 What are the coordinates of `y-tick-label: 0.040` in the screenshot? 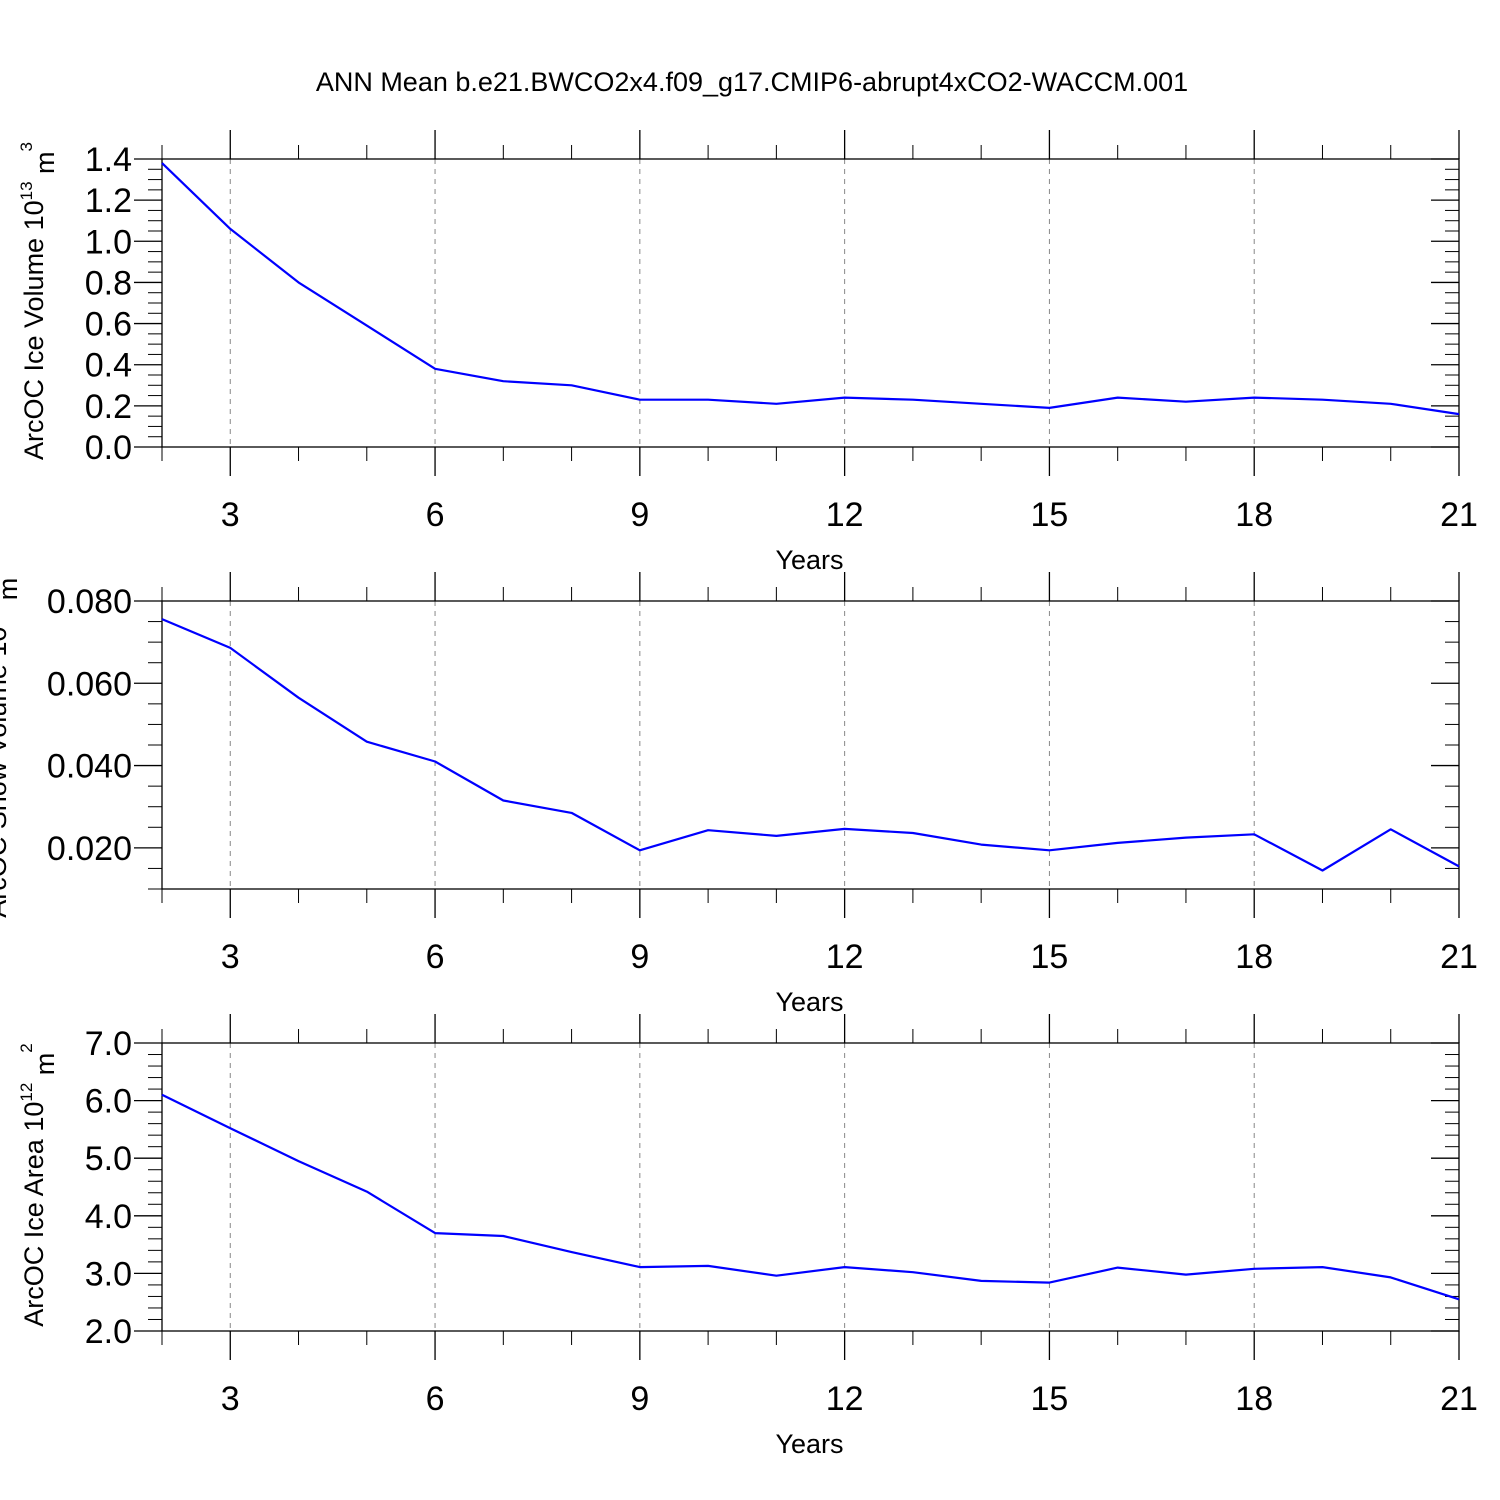 It's located at (89, 767).